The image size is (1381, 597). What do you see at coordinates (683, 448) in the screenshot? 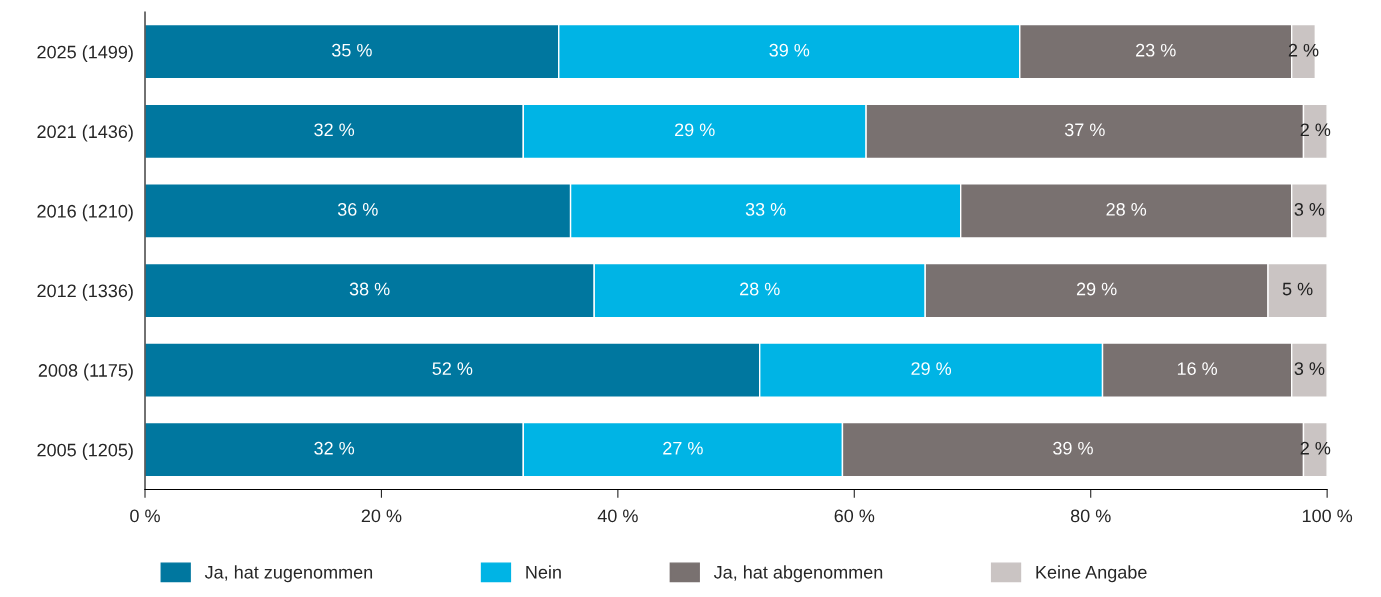
I see `data-label: 27 %` at bounding box center [683, 448].